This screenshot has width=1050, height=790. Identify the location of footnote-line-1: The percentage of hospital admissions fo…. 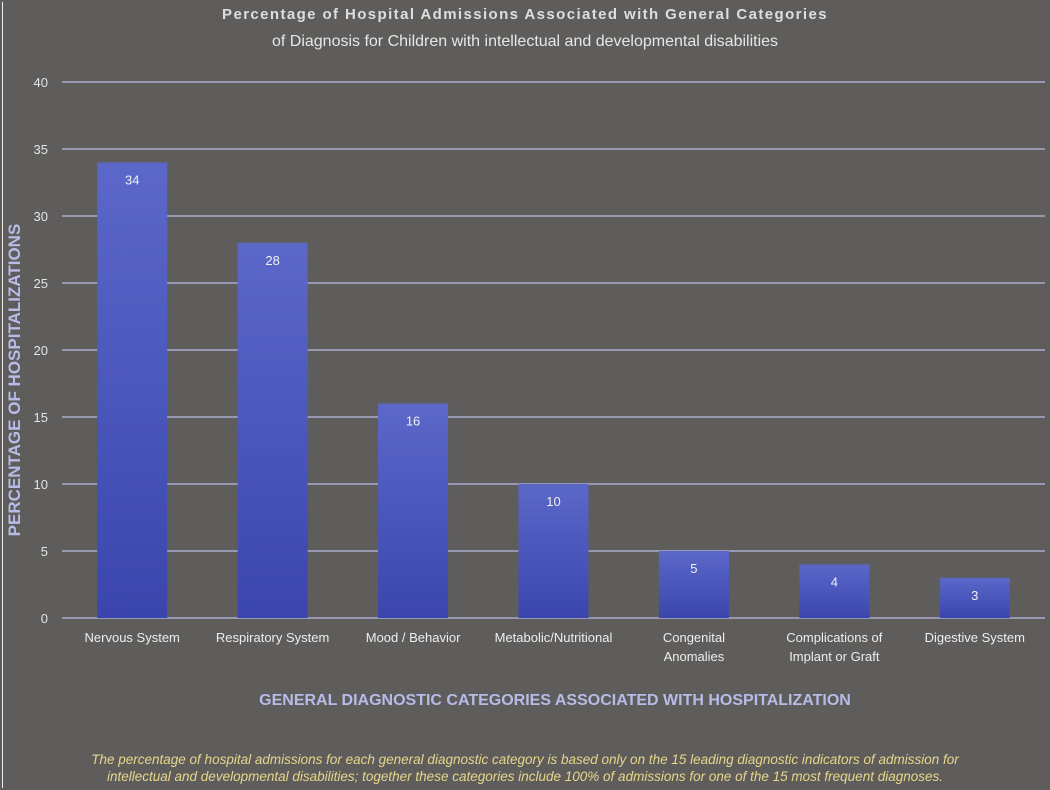
(525, 759).